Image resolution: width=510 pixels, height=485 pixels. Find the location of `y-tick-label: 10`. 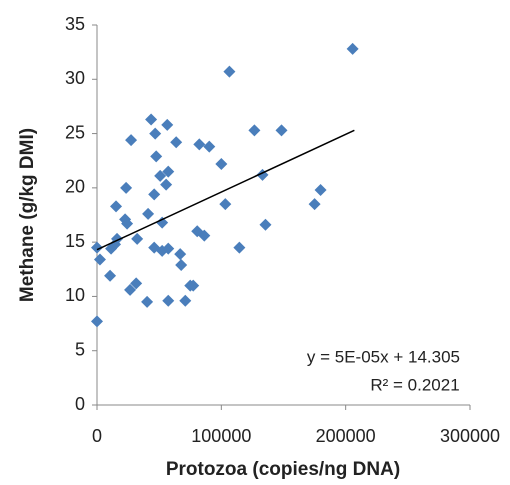

y-tick-label: 10 is located at coordinates (75, 295).